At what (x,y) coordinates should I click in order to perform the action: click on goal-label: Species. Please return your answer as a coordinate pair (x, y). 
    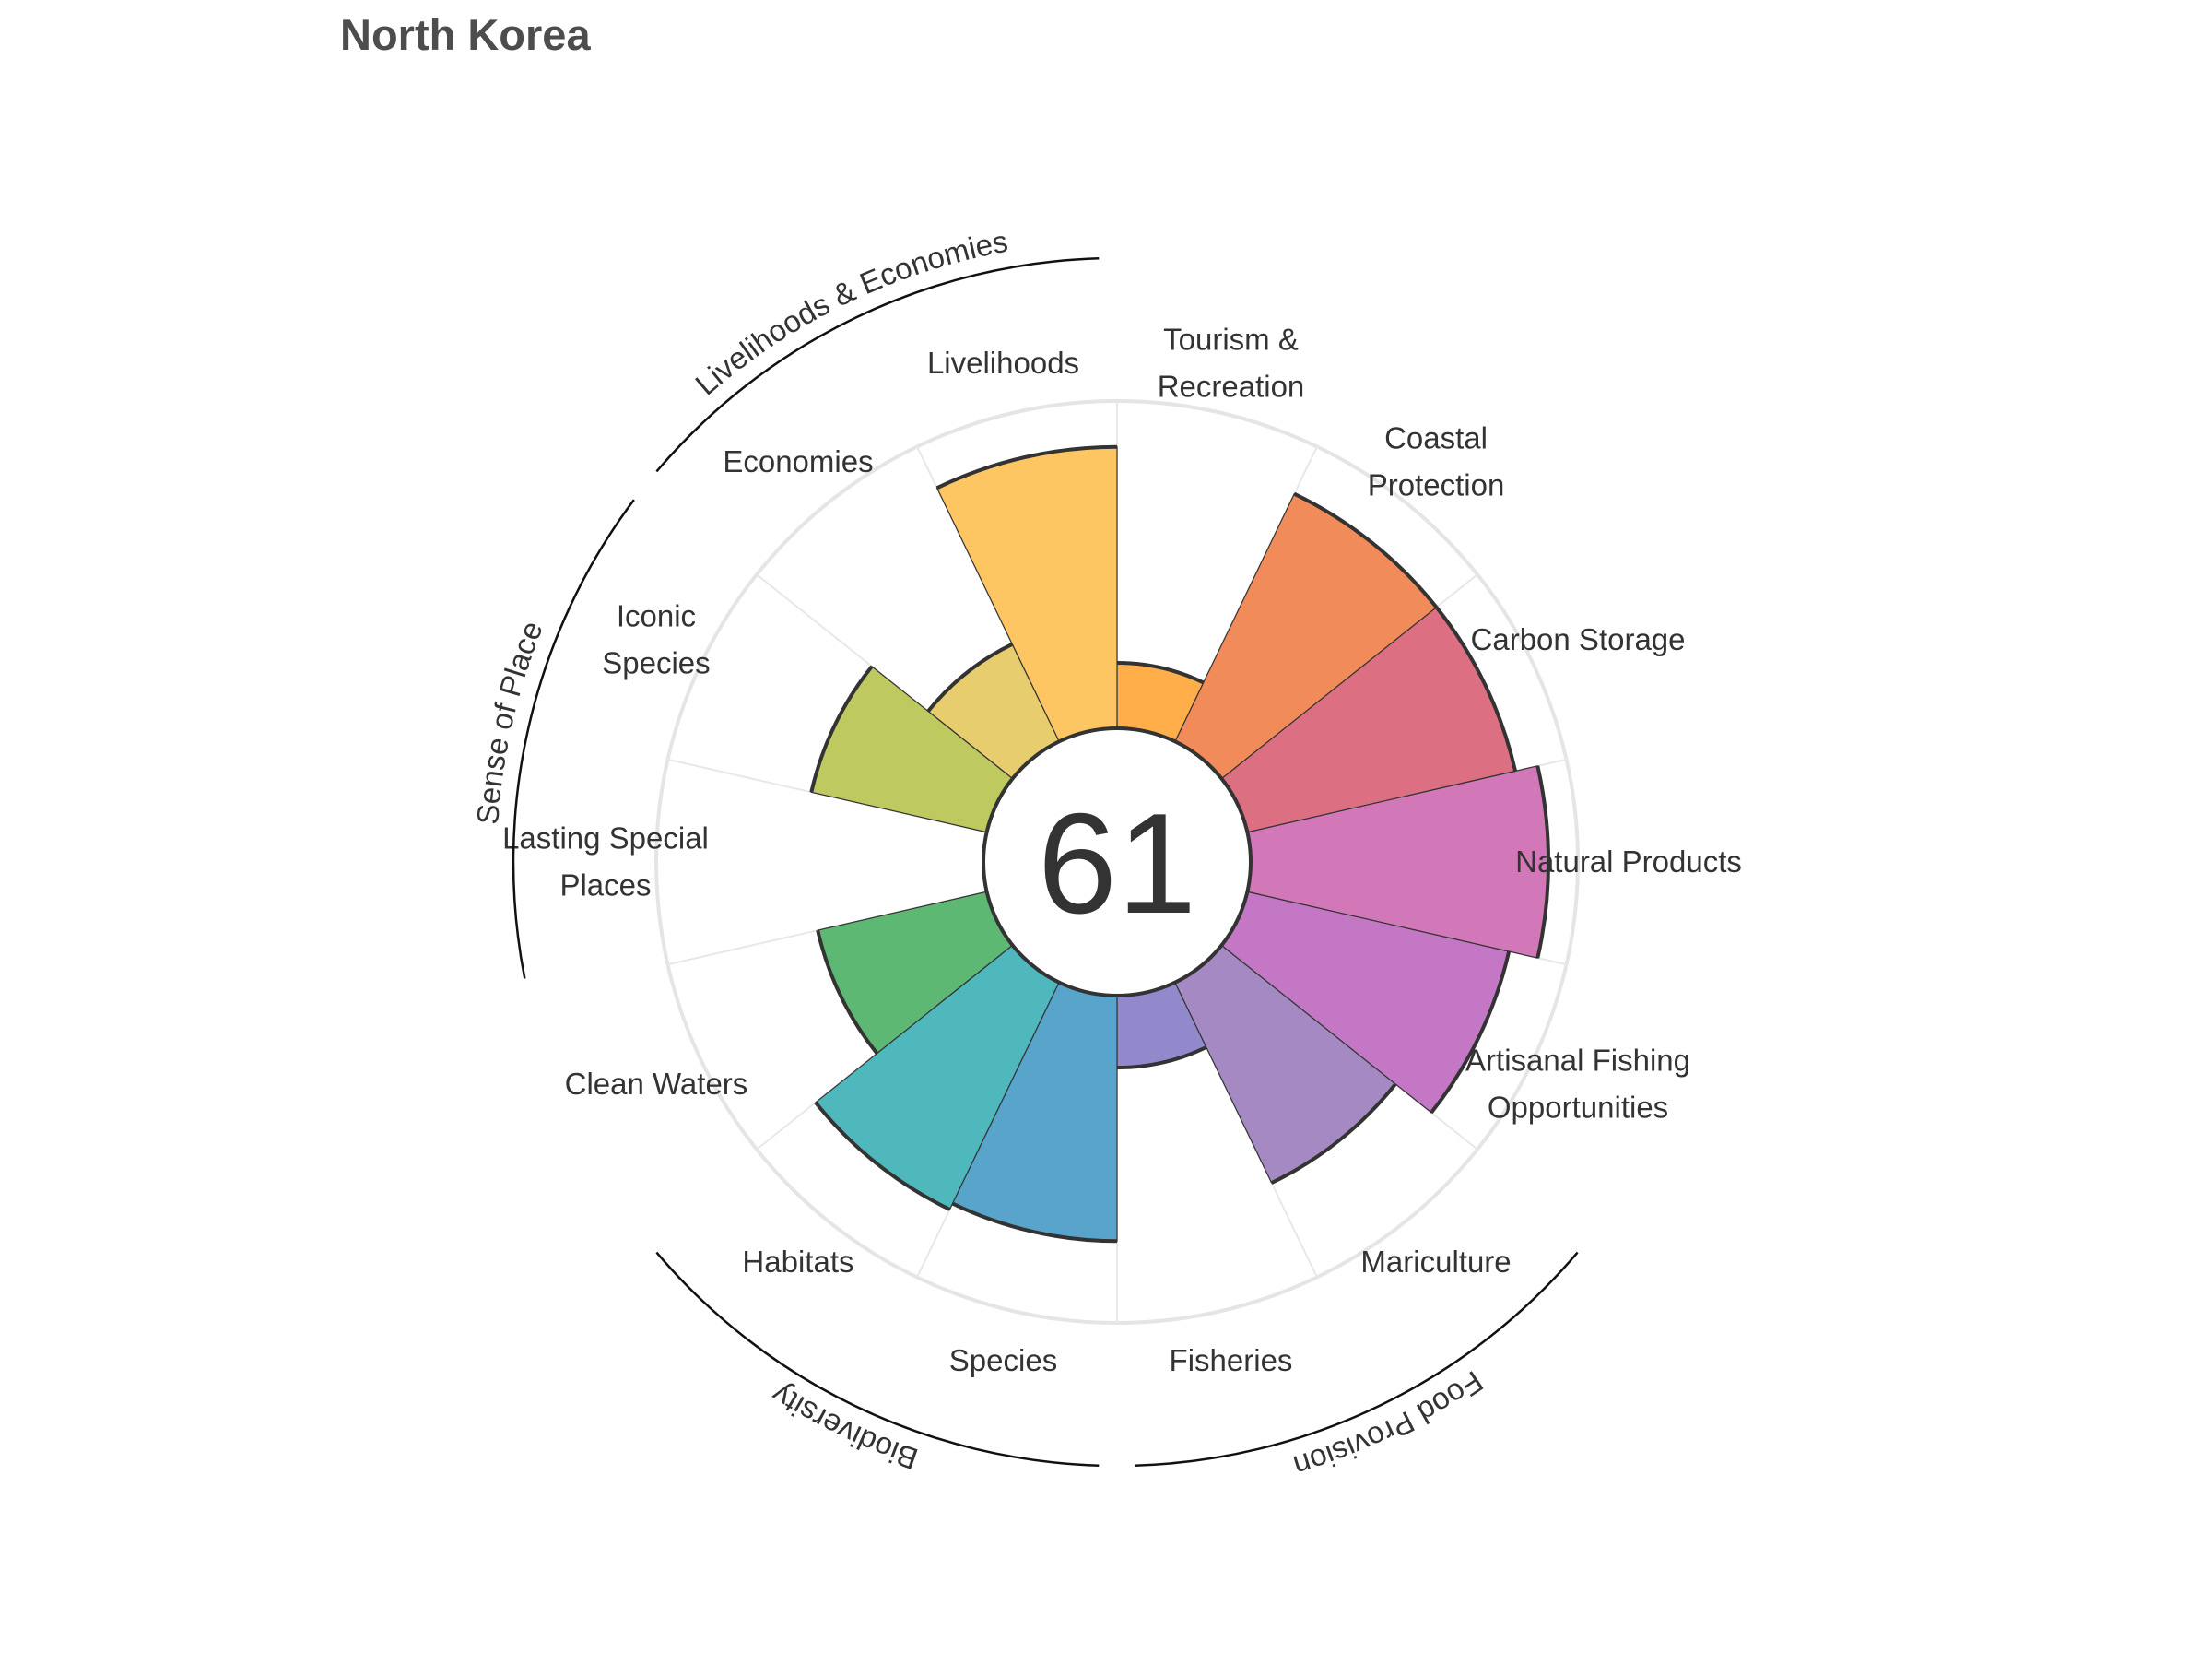
    Looking at the image, I should click on (1003, 1360).